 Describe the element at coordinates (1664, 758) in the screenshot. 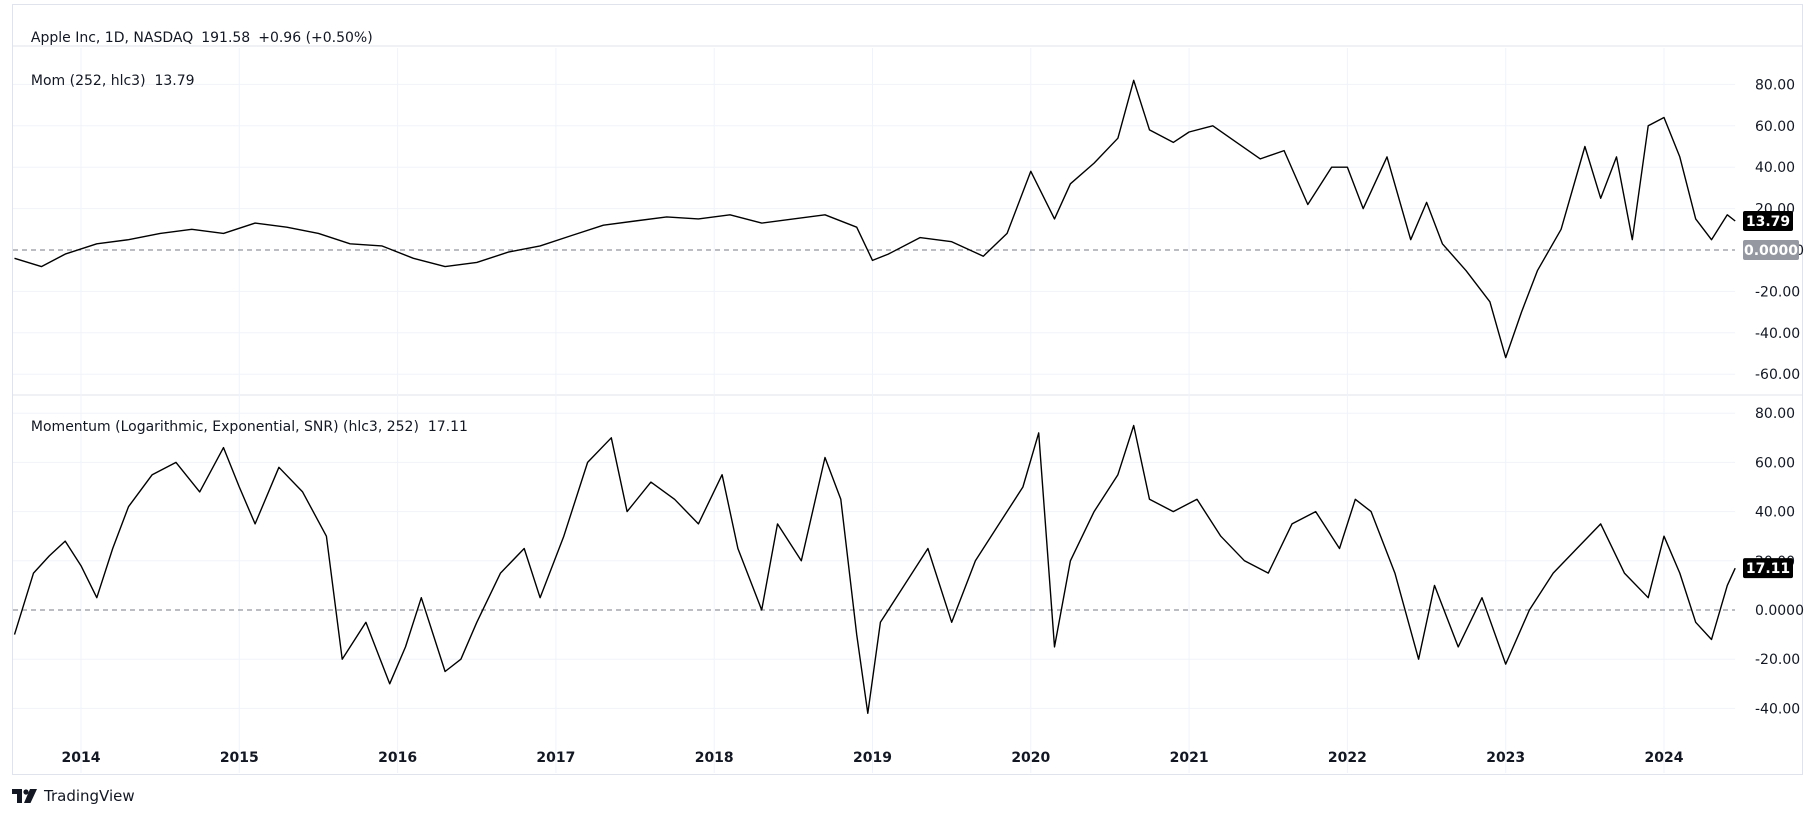

I see `x-tick-label: 2024` at that location.